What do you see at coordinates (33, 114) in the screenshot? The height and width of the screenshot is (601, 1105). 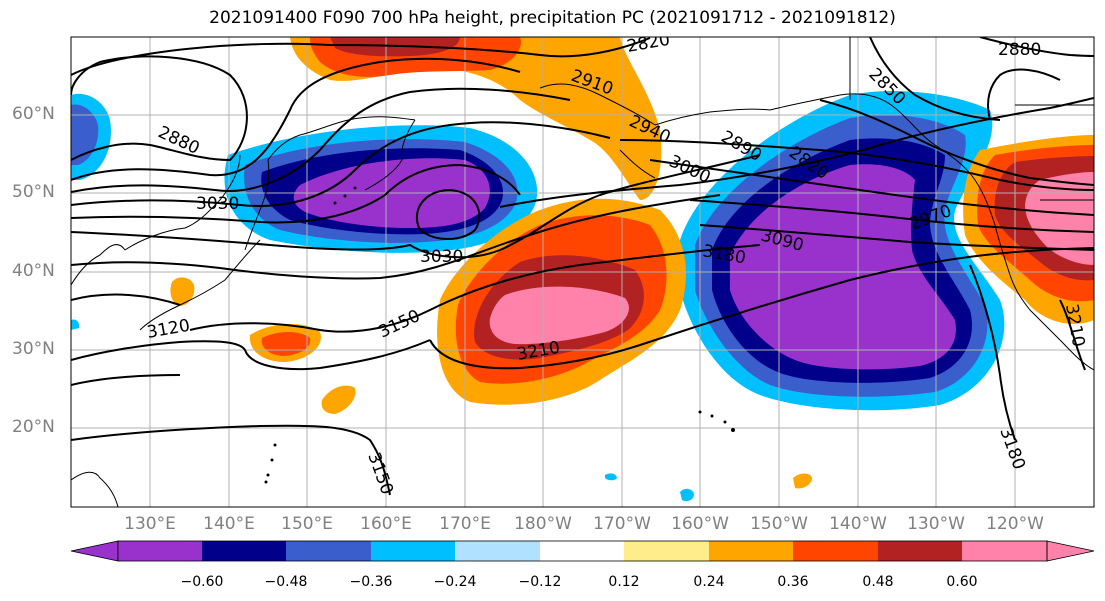 I see `lat-label: 60°N` at bounding box center [33, 114].